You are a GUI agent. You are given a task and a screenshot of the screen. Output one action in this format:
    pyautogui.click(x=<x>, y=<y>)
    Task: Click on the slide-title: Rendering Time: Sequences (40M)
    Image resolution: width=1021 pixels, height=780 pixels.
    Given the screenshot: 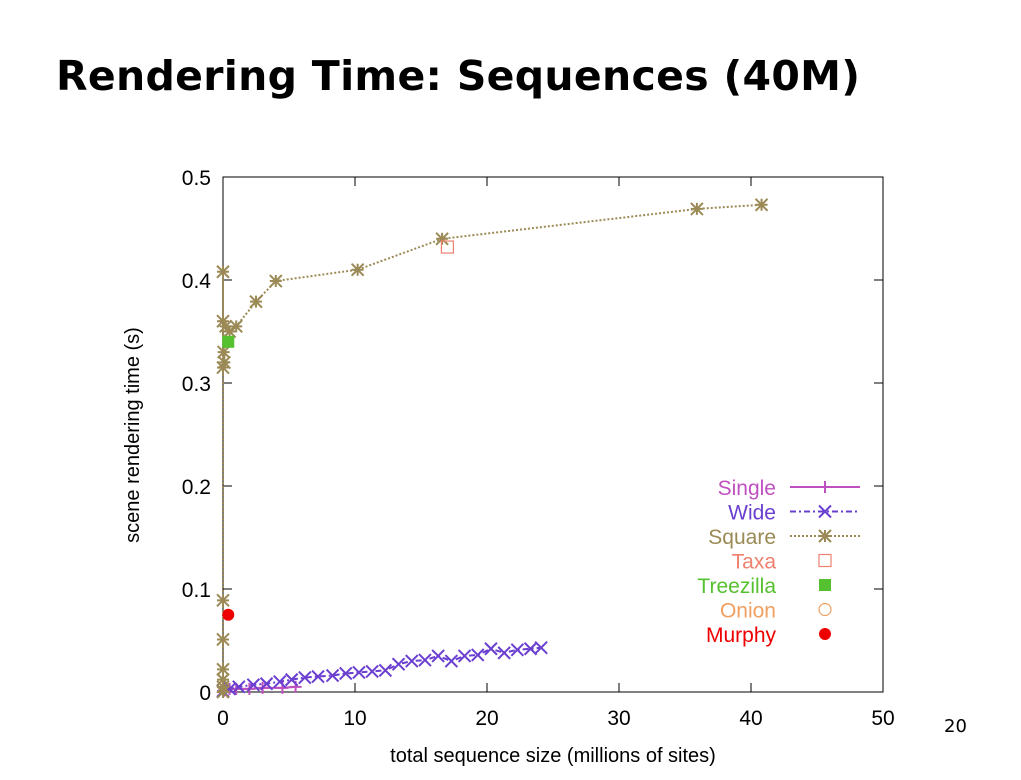 What is the action you would take?
    pyautogui.click(x=458, y=76)
    